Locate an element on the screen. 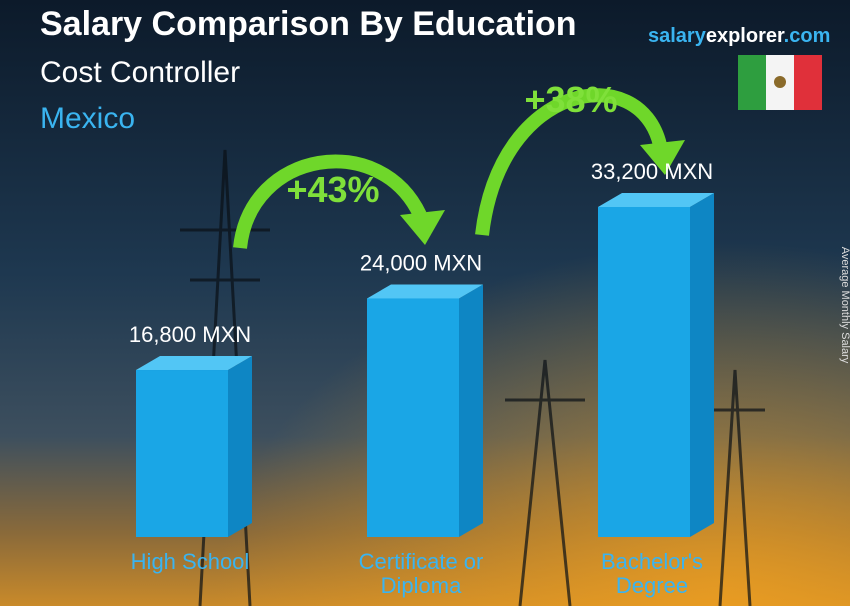  title: Salary Comparison By Education is located at coordinates (308, 24).